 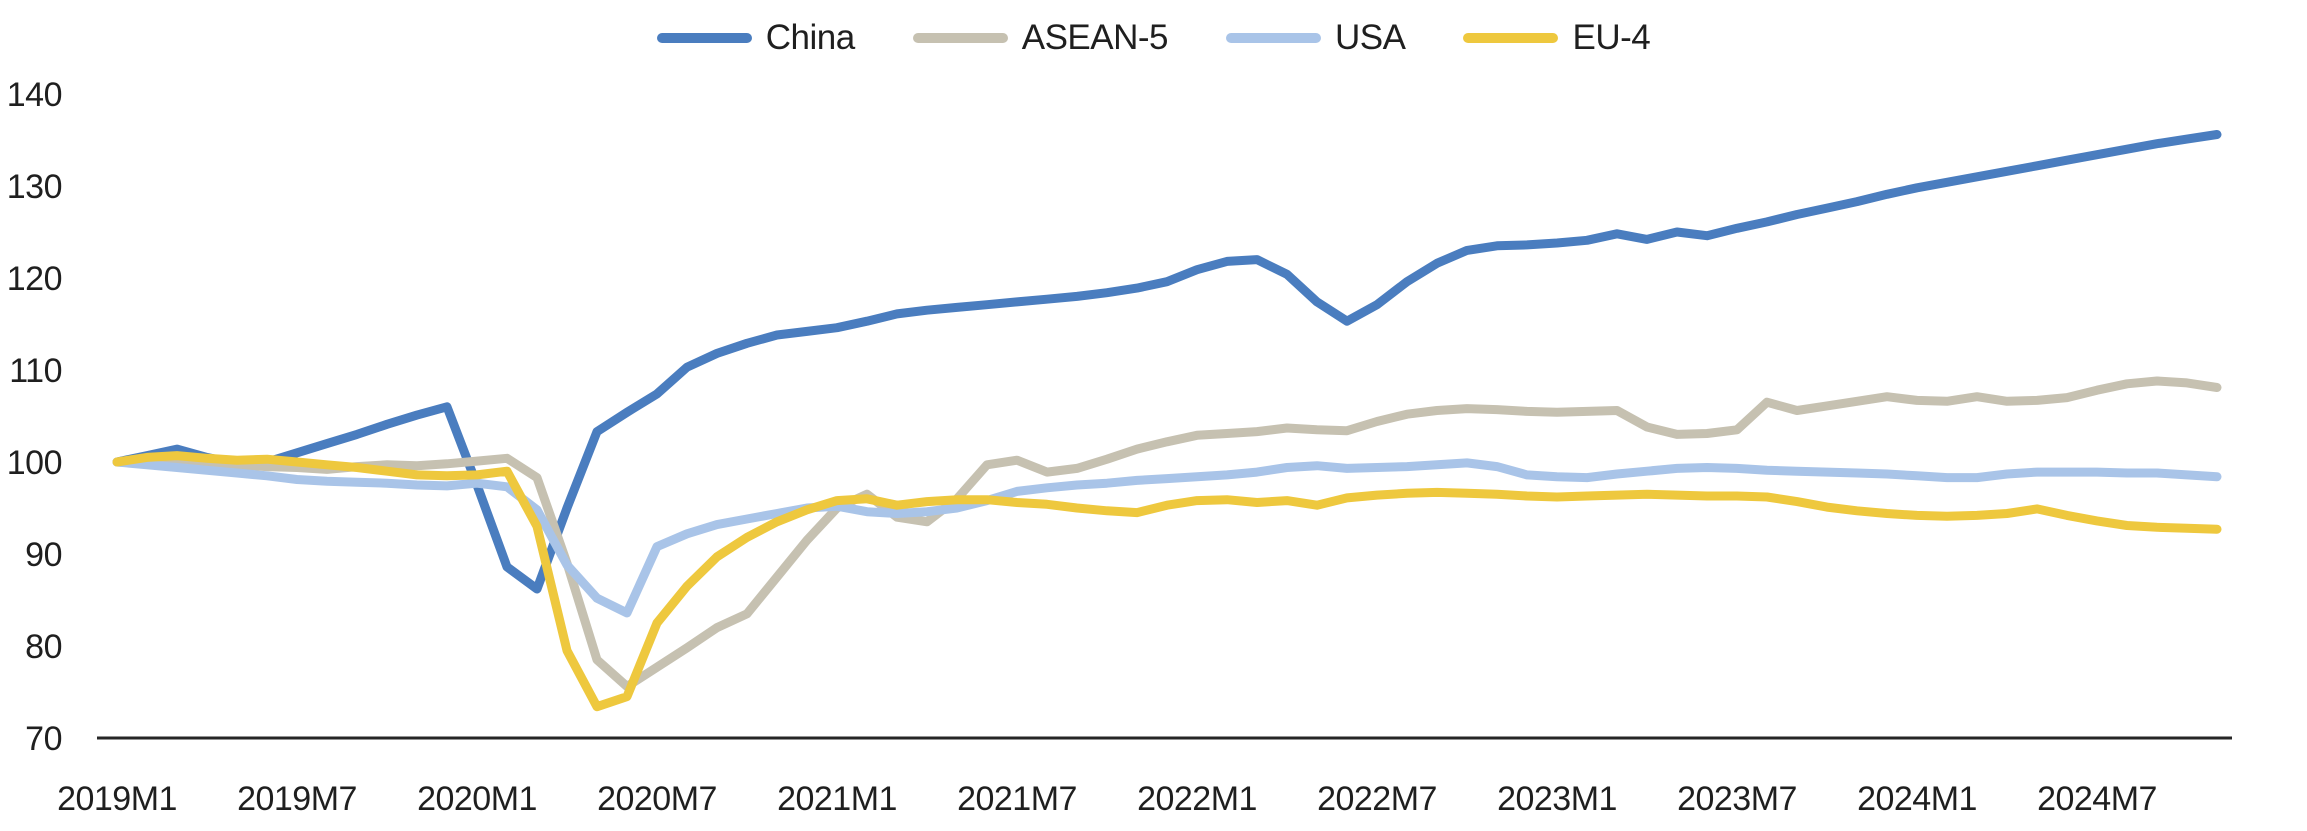 I want to click on legend-swatch-eu4, so click(x=1511, y=37).